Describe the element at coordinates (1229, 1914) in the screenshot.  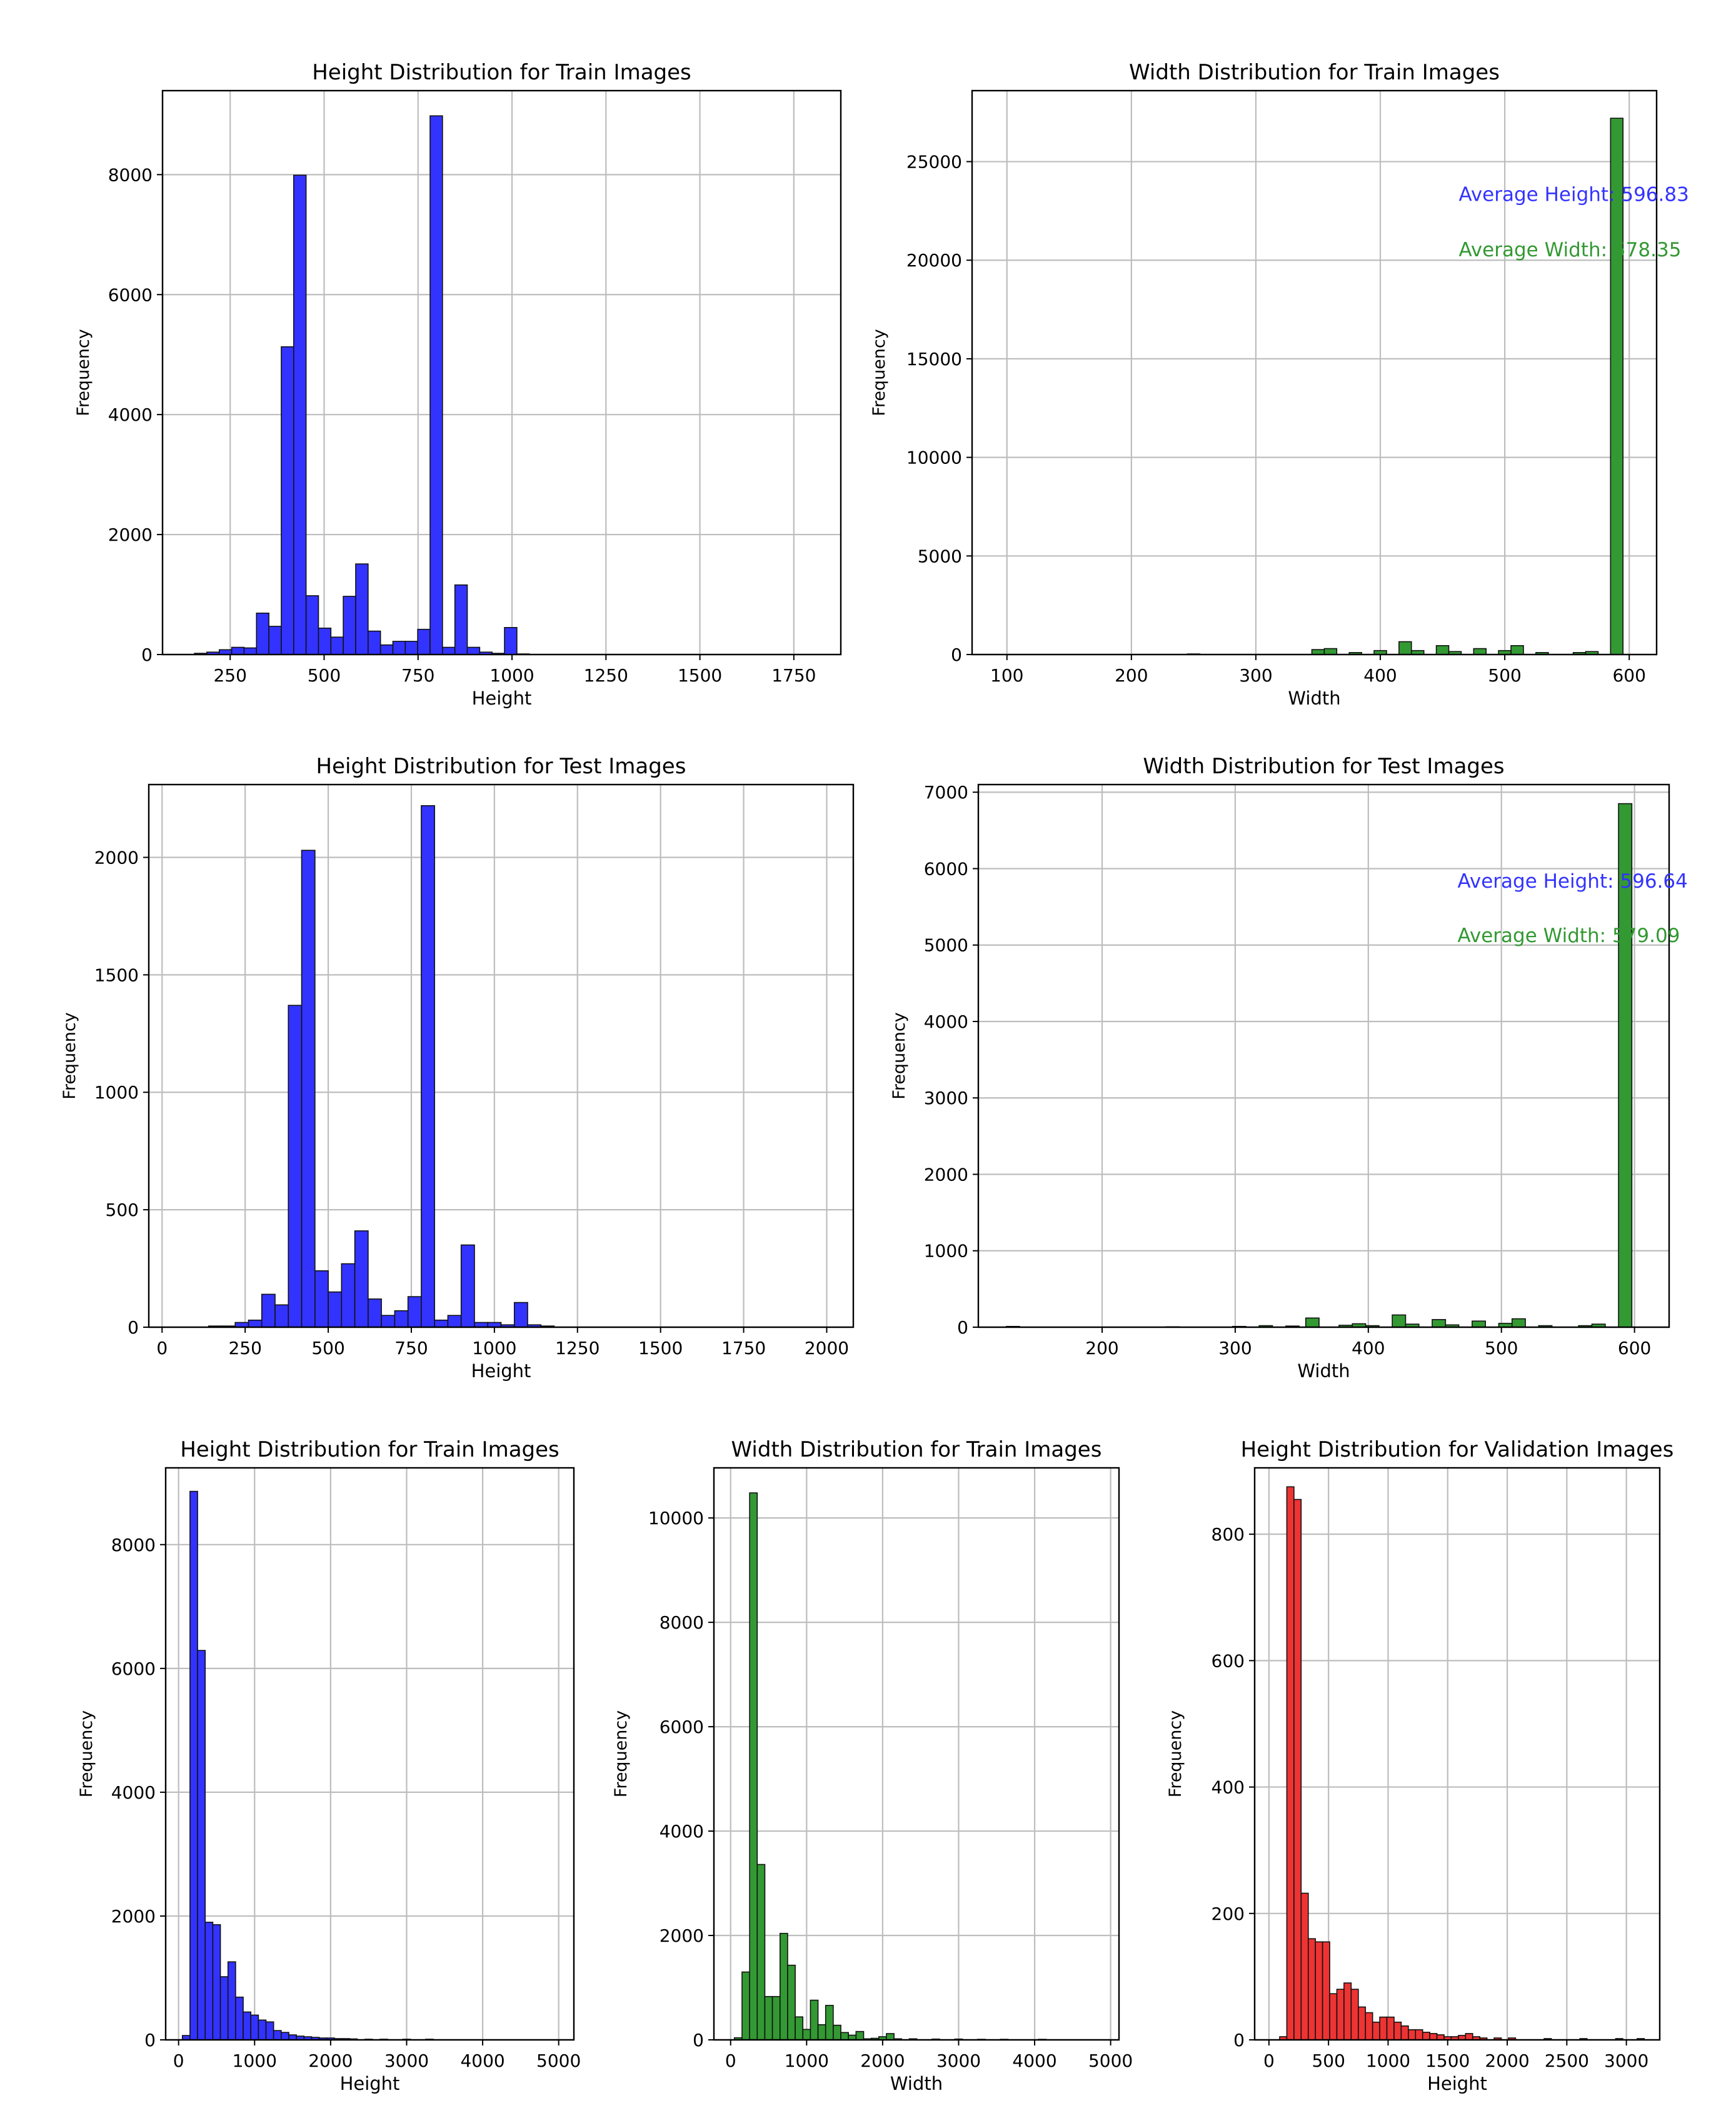
I see `y-tick-label: 200` at that location.